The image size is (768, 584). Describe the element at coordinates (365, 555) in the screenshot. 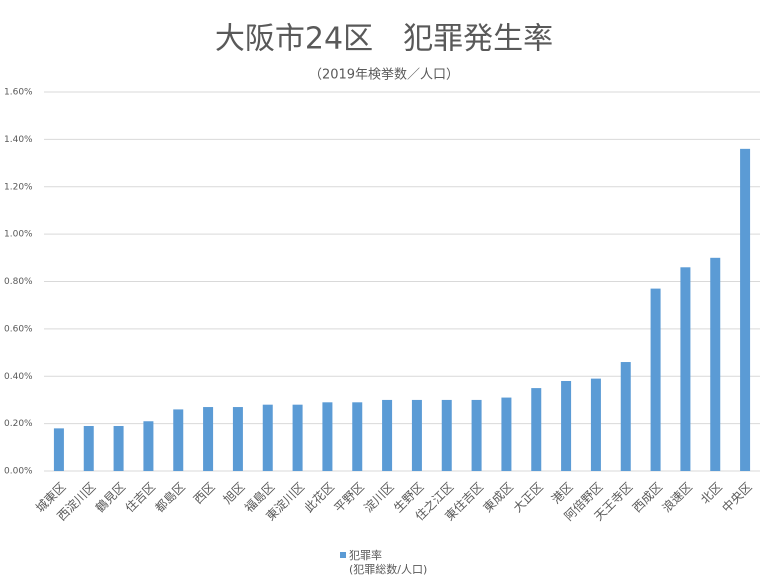

I see `legend-label: 犯罪率` at that location.